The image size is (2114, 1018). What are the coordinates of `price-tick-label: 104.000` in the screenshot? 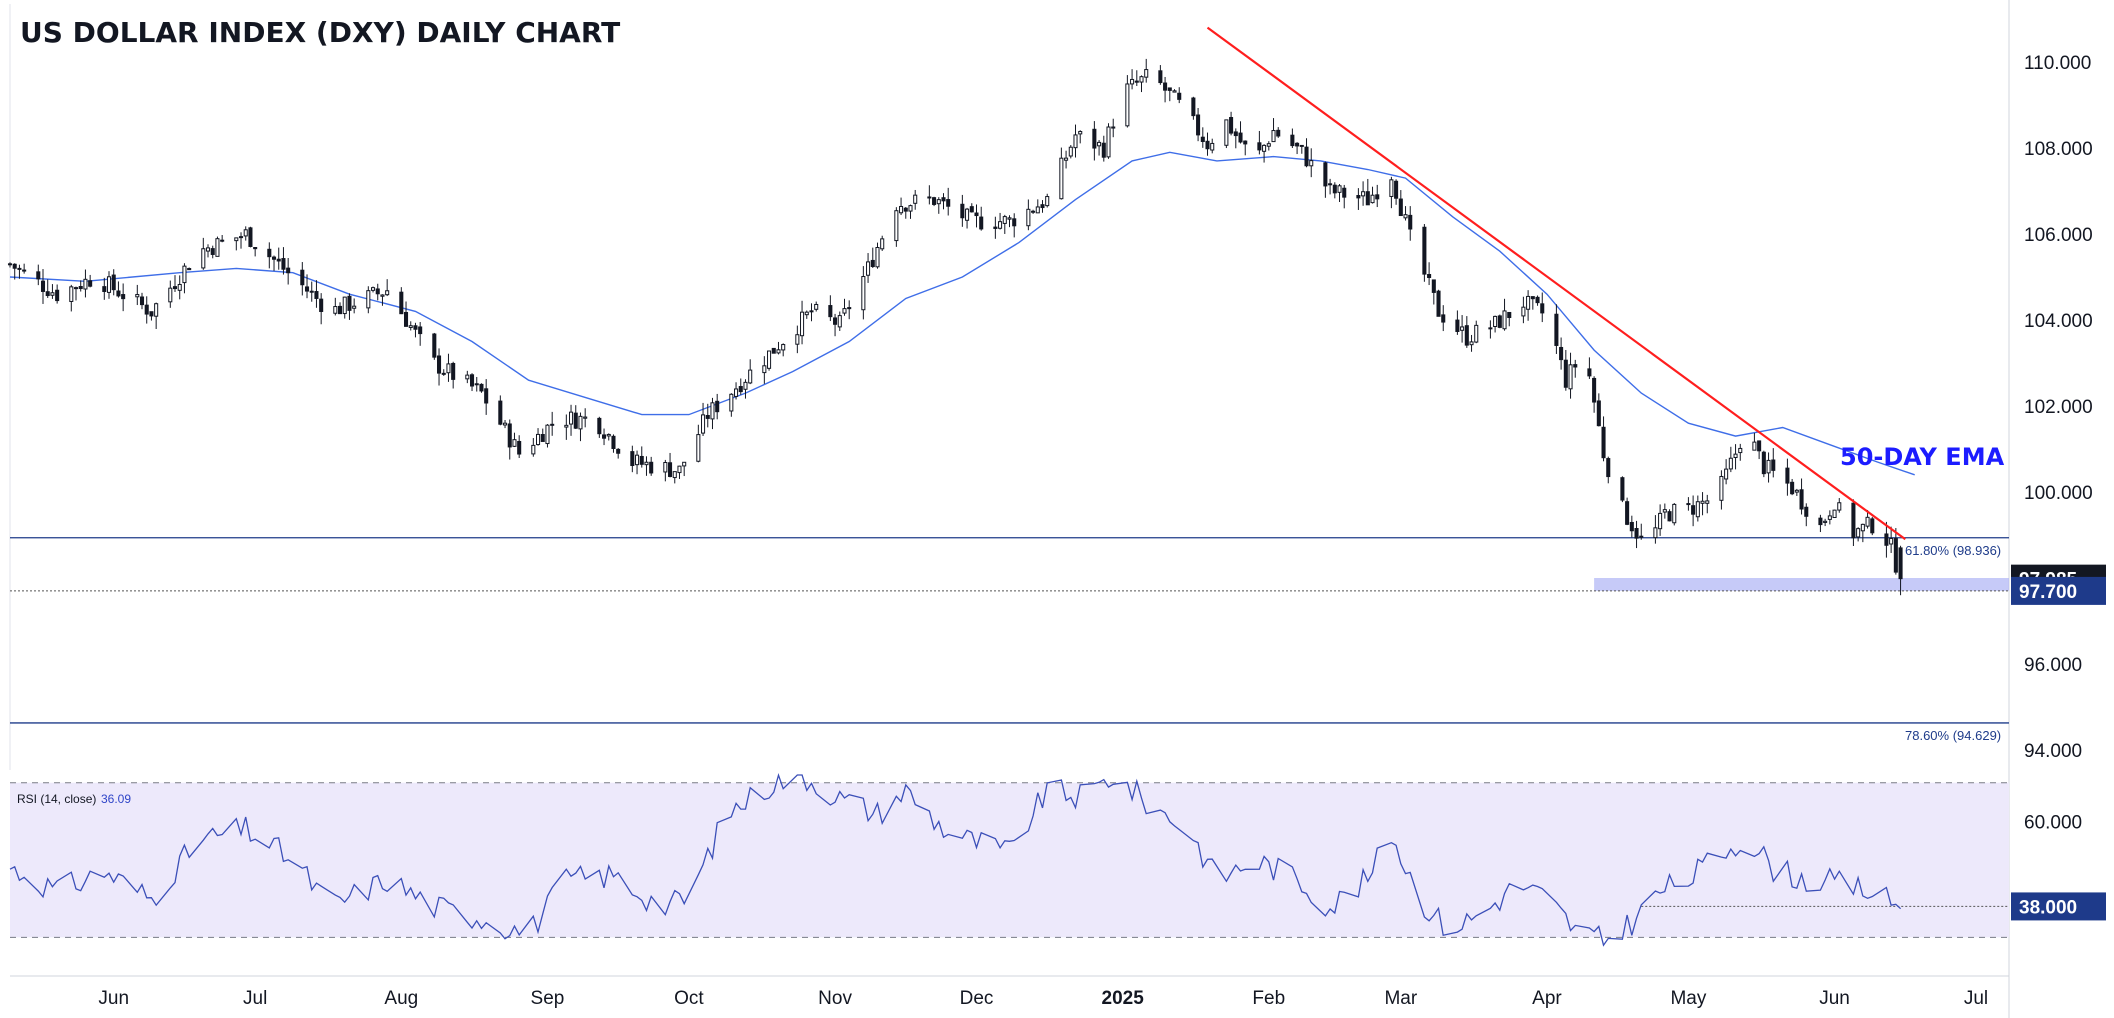 It's located at (2058, 321).